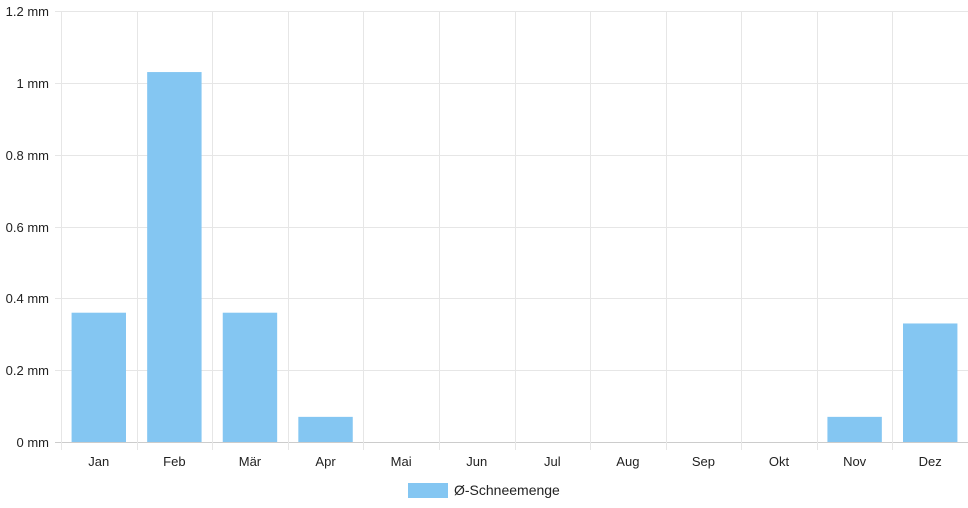  What do you see at coordinates (930, 382) in the screenshot?
I see `bar-dez` at bounding box center [930, 382].